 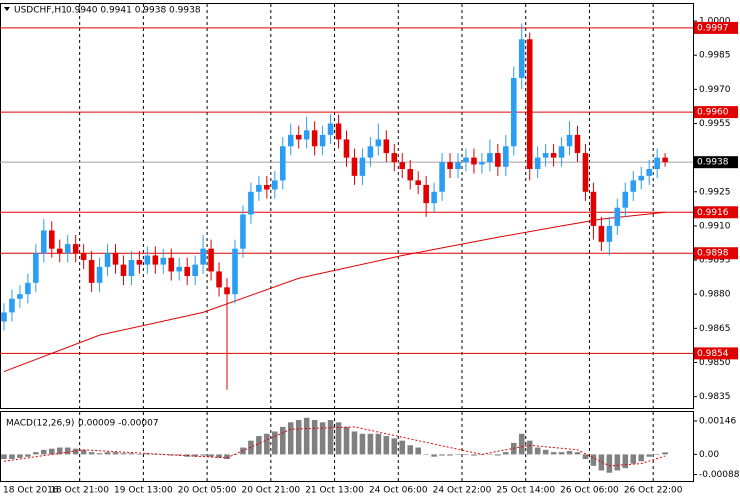 I want to click on y-tick-label: 1.0000, so click(x=715, y=22).